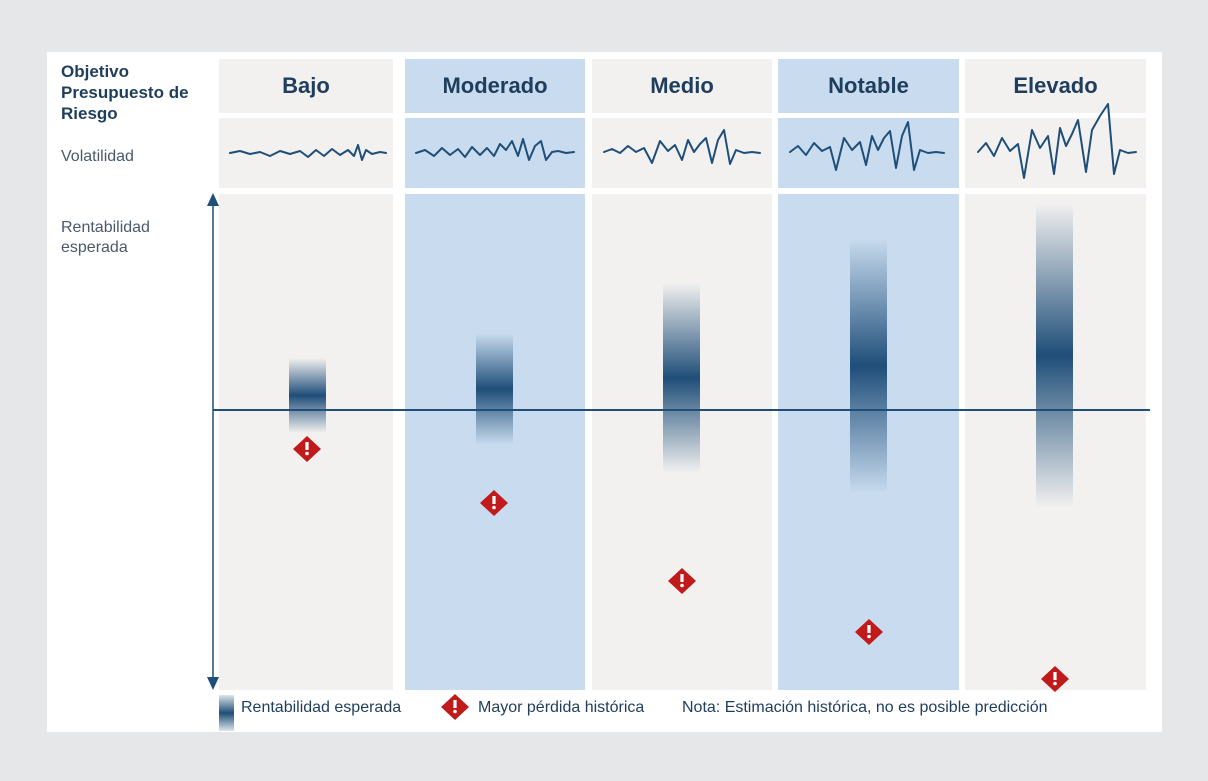  I want to click on axis-arrow-up, so click(213, 199).